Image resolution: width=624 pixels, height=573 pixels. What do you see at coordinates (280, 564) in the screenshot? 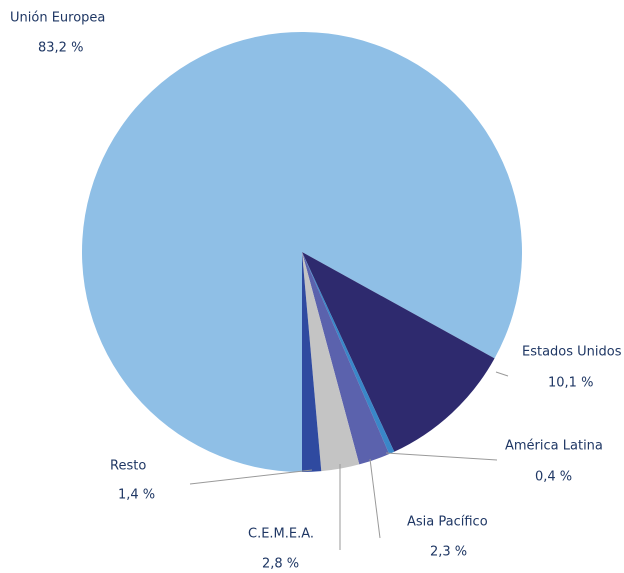
I see `value-label: 2,8 %` at bounding box center [280, 564].